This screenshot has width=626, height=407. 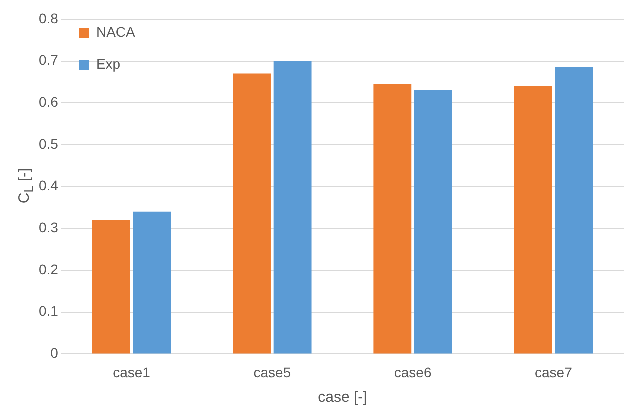 What do you see at coordinates (116, 32) in the screenshot?
I see `legend-label: NACA` at bounding box center [116, 32].